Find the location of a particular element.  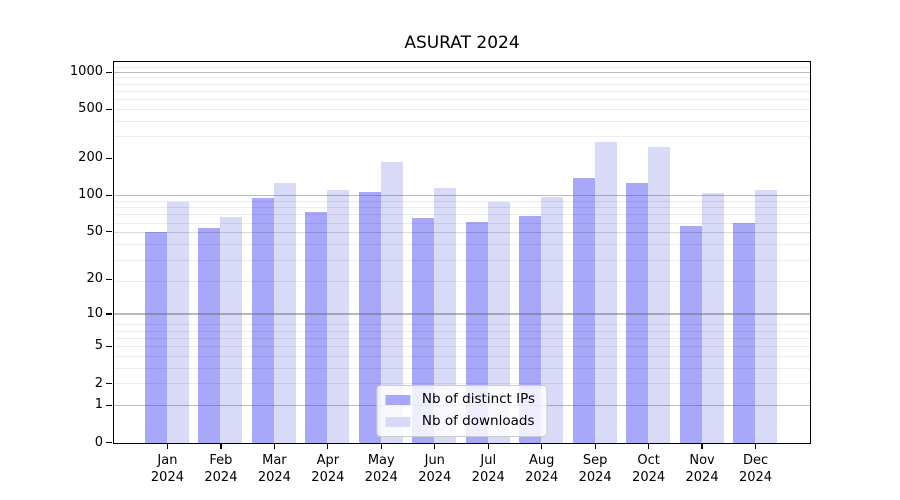

y-axis-tick-label: 10 is located at coordinates (94, 313).